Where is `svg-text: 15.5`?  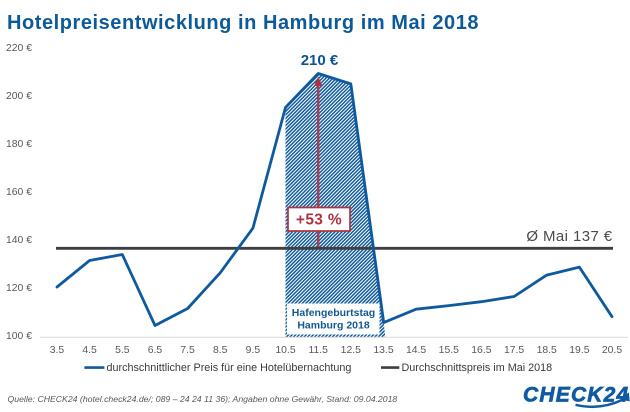
svg-text: 15.5 is located at coordinates (449, 350).